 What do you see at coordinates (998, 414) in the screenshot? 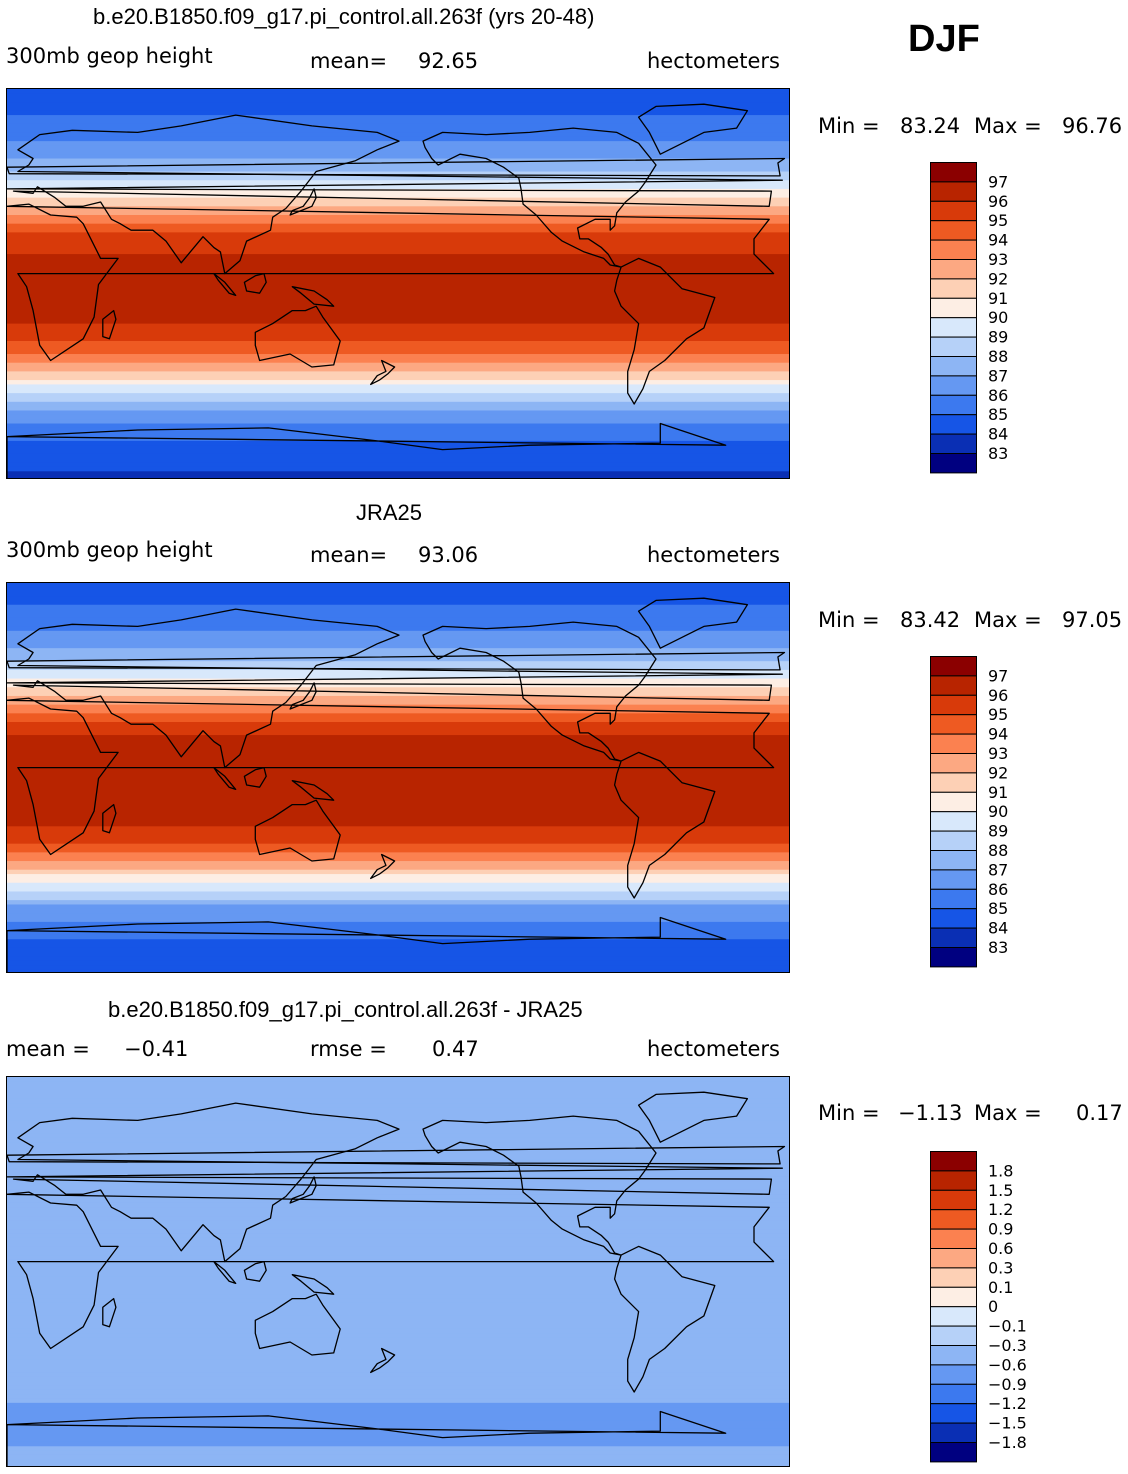
I see `colorbar-tick-label: 85` at bounding box center [998, 414].